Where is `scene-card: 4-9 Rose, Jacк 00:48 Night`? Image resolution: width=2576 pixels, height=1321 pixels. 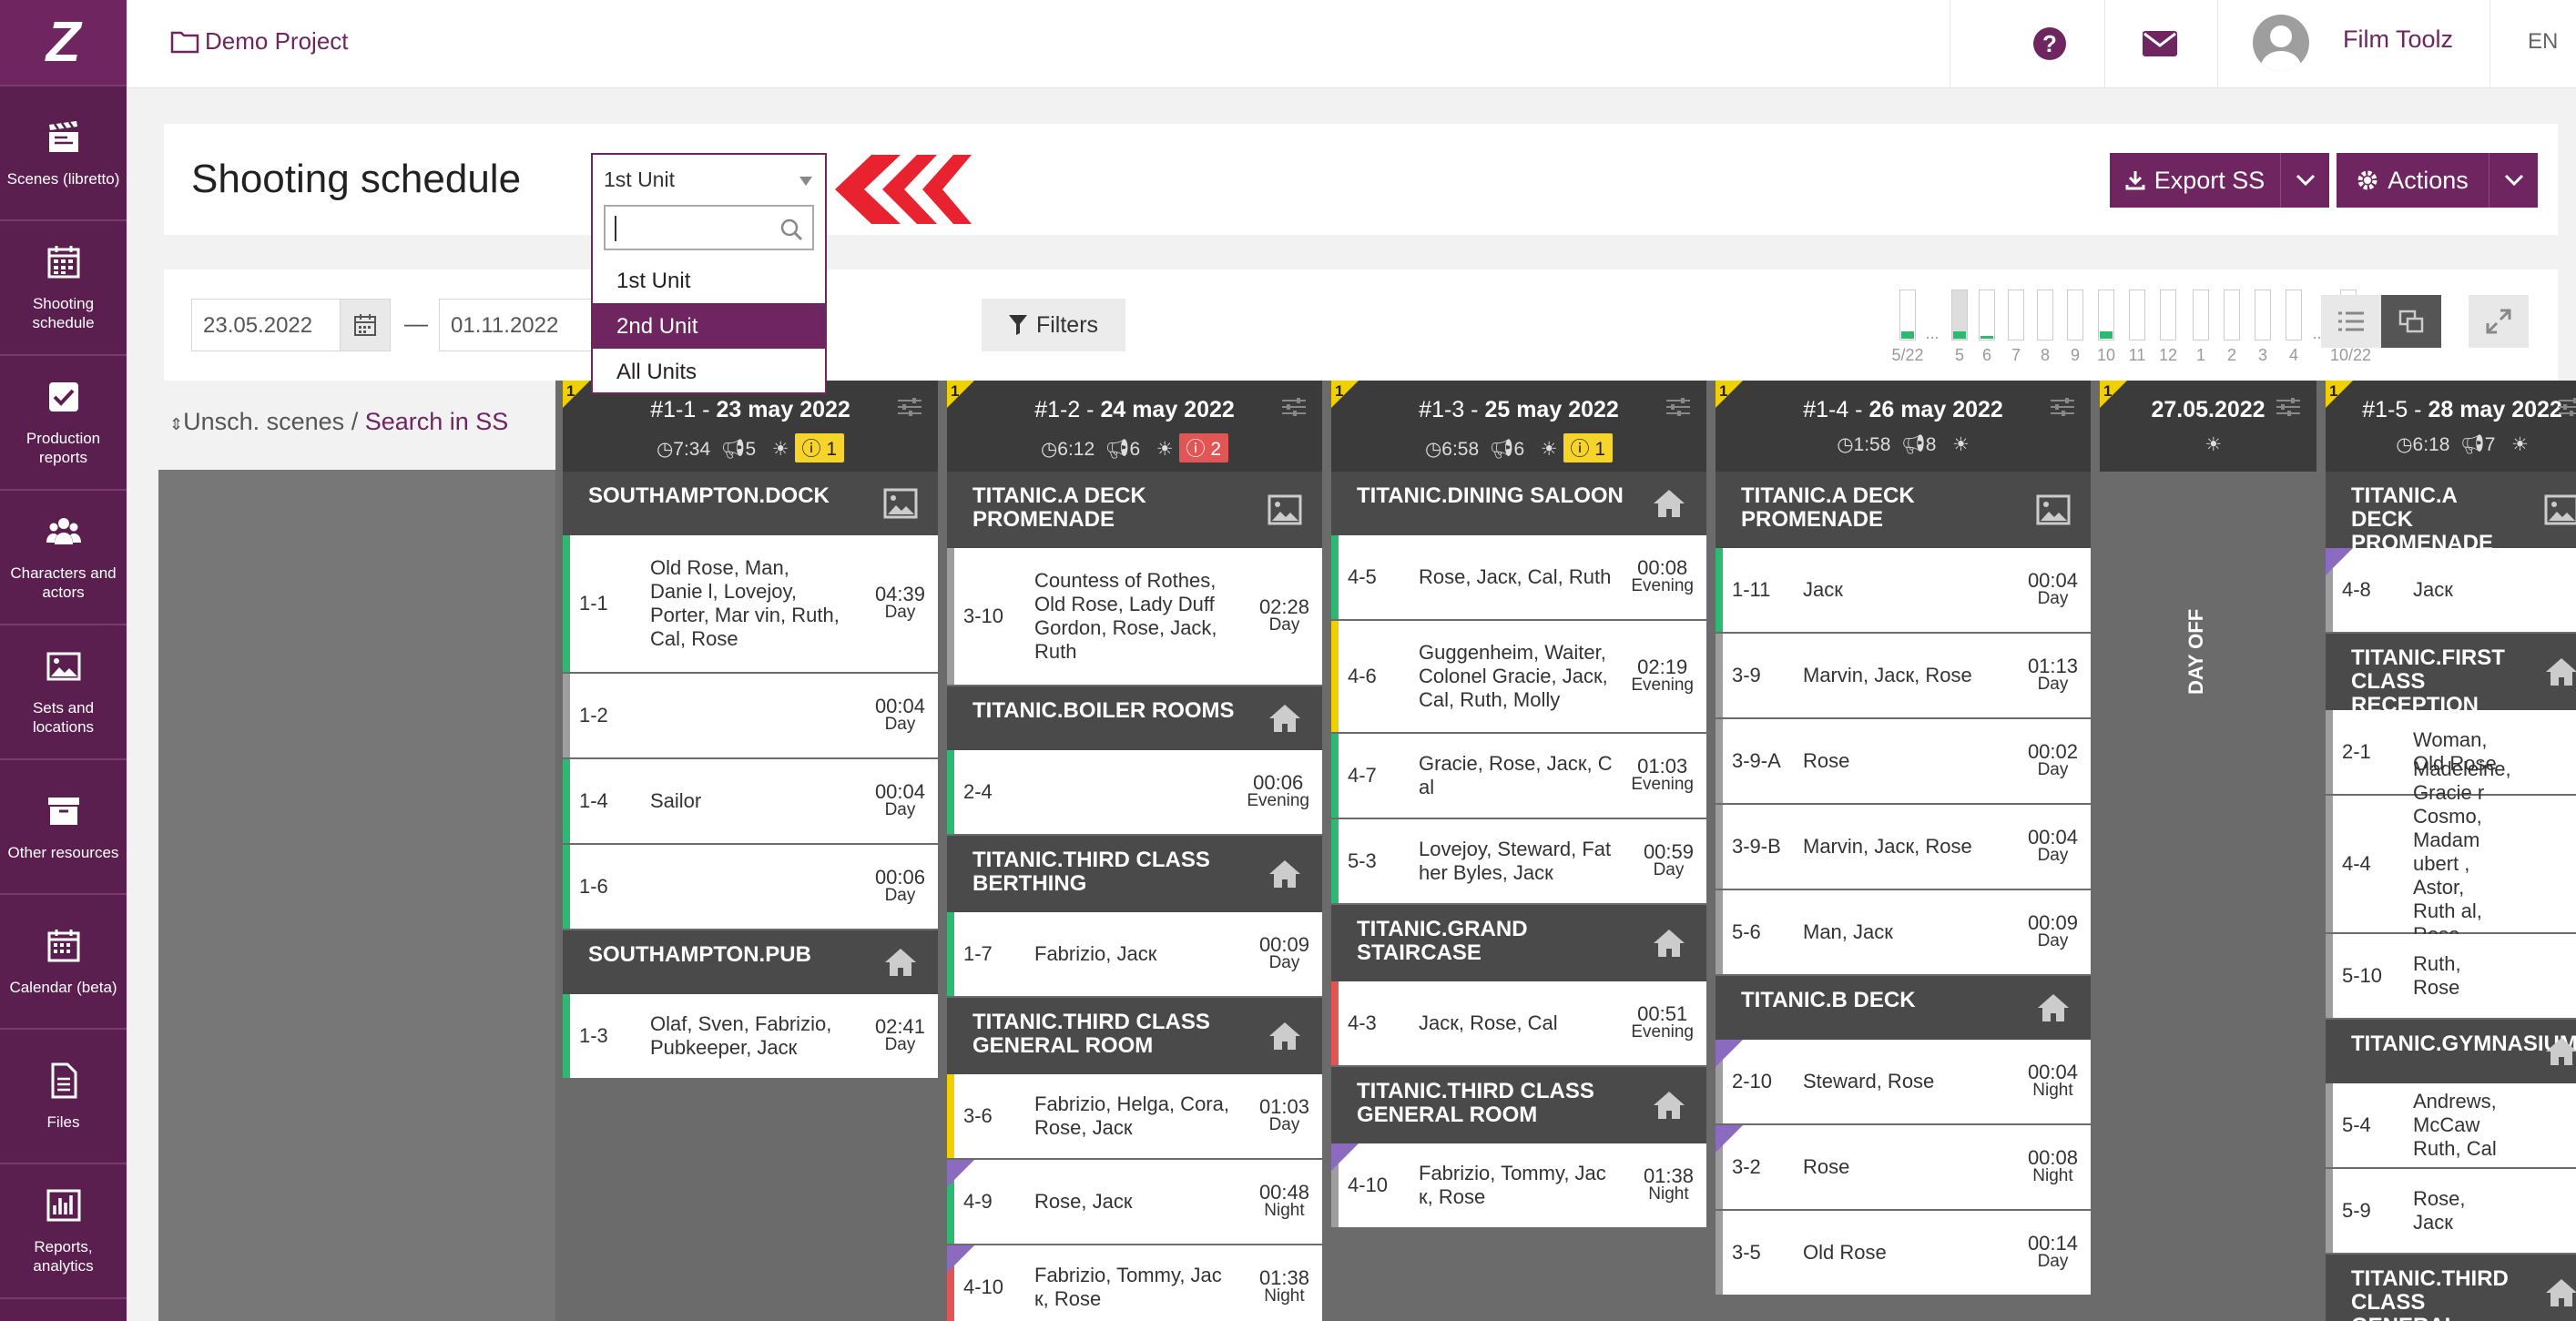
scene-card: 4-9 Rose, Jacк 00:48 Night is located at coordinates (1135, 1202).